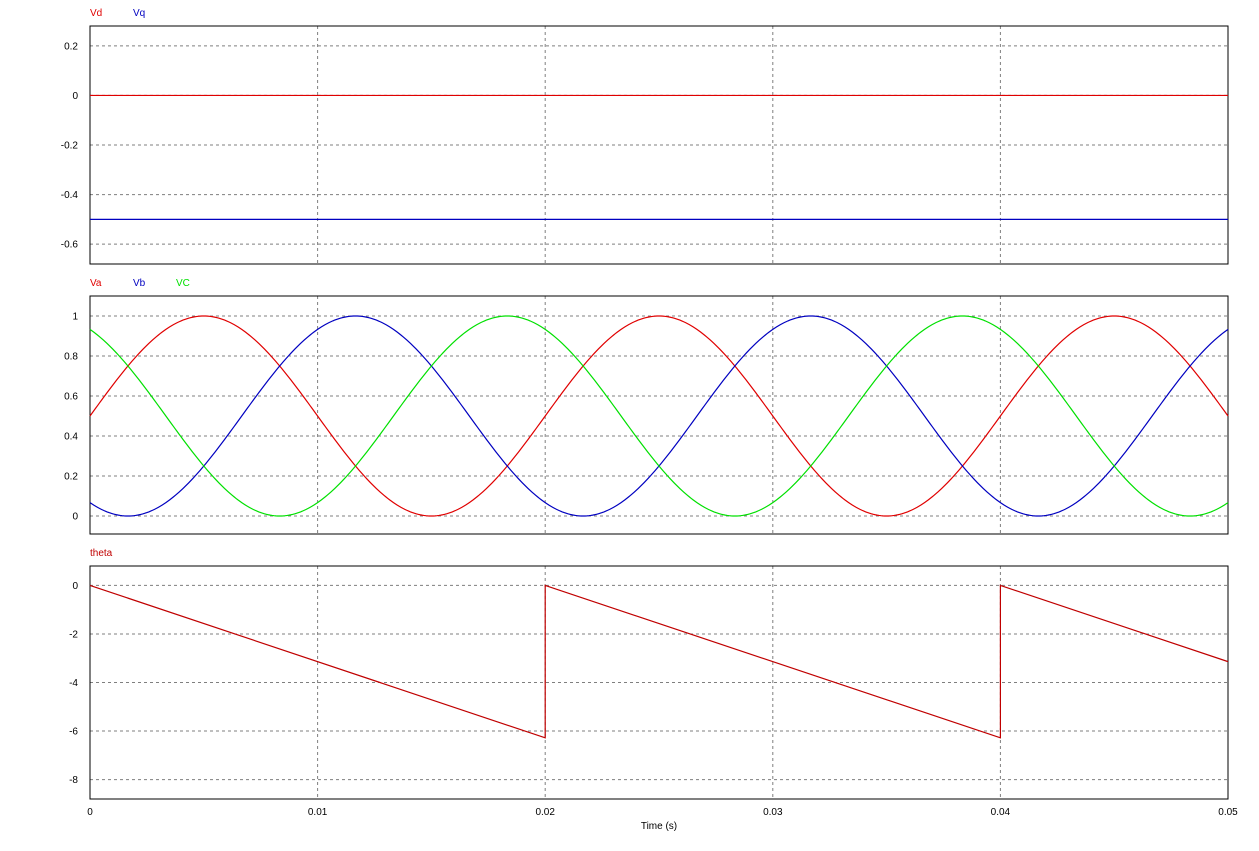  What do you see at coordinates (545, 812) in the screenshot?
I see `x-tick-label: 0.02` at bounding box center [545, 812].